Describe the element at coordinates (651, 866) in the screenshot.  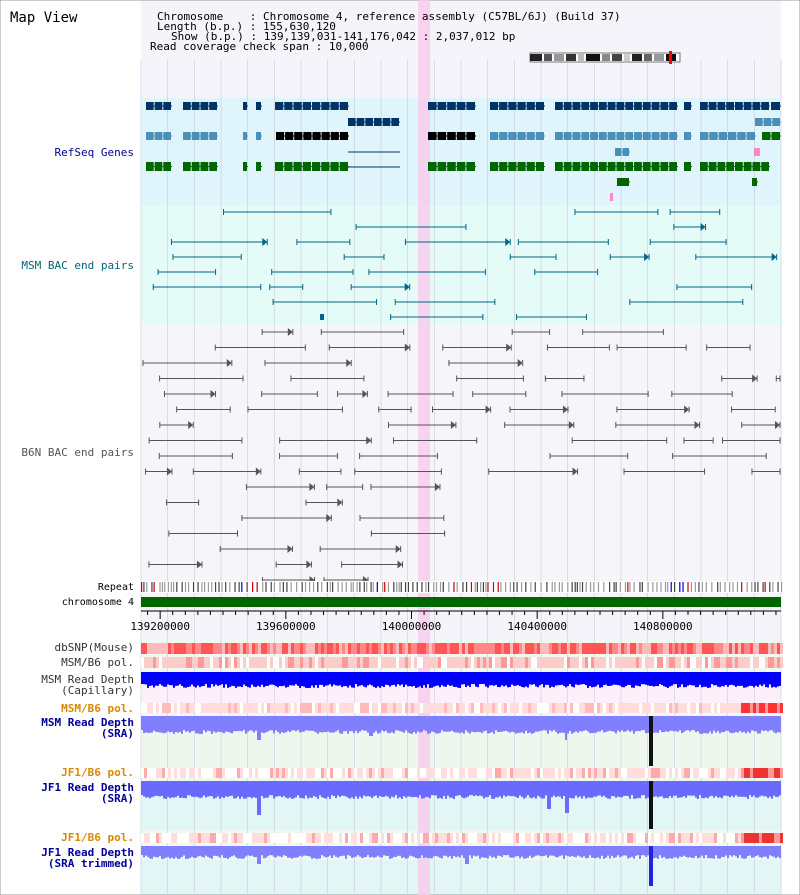
I see `jf1-trim-depth-spike` at that location.